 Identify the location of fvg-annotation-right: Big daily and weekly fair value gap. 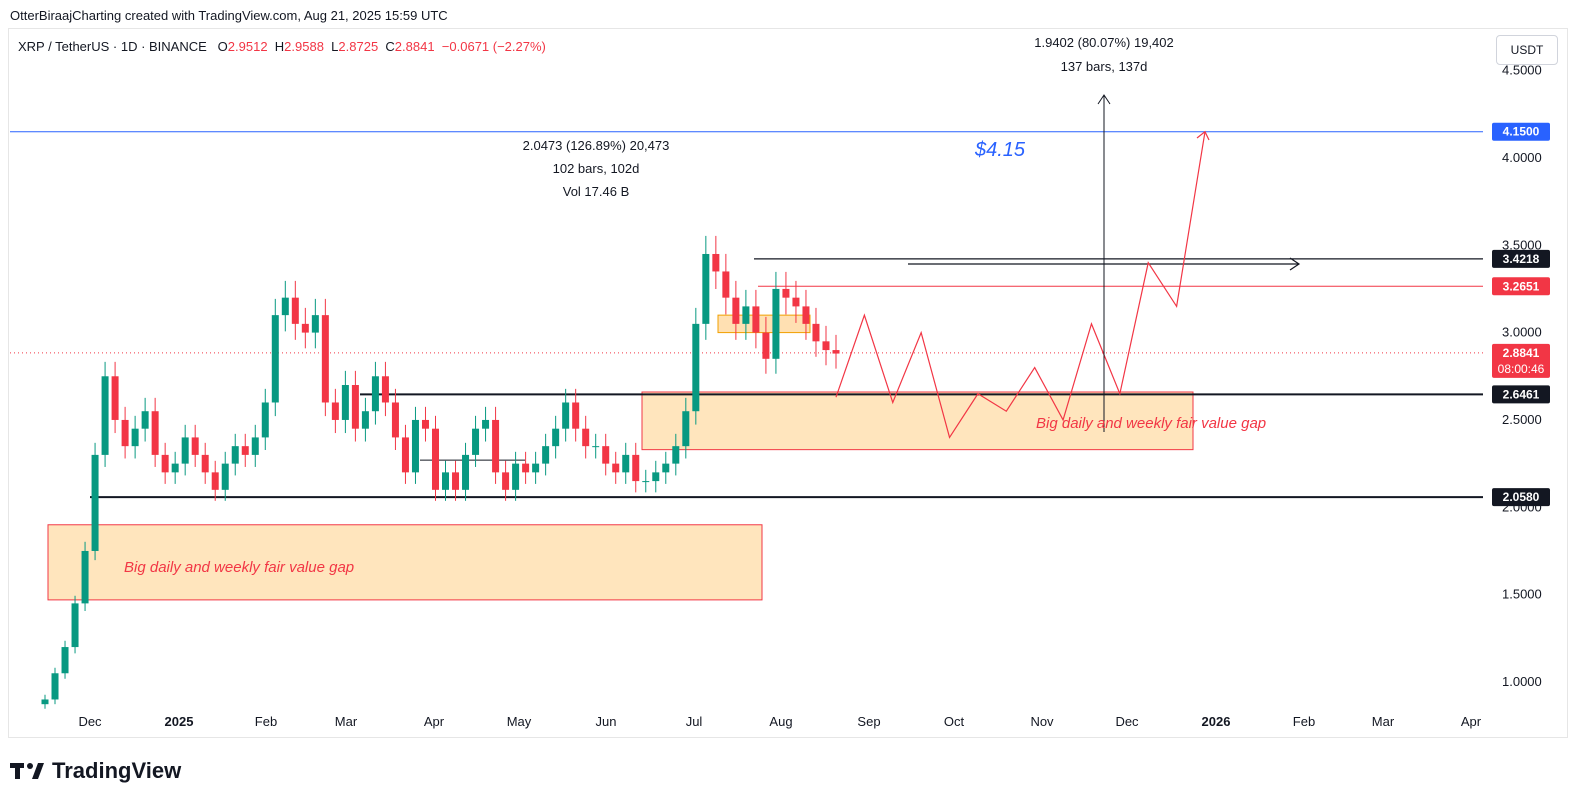
(1151, 423).